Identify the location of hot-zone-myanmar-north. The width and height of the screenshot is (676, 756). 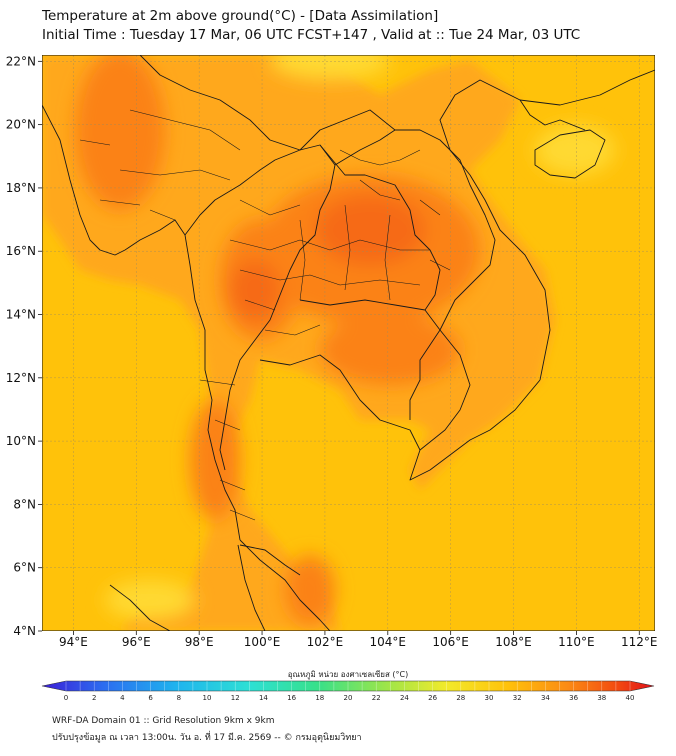
(120, 132).